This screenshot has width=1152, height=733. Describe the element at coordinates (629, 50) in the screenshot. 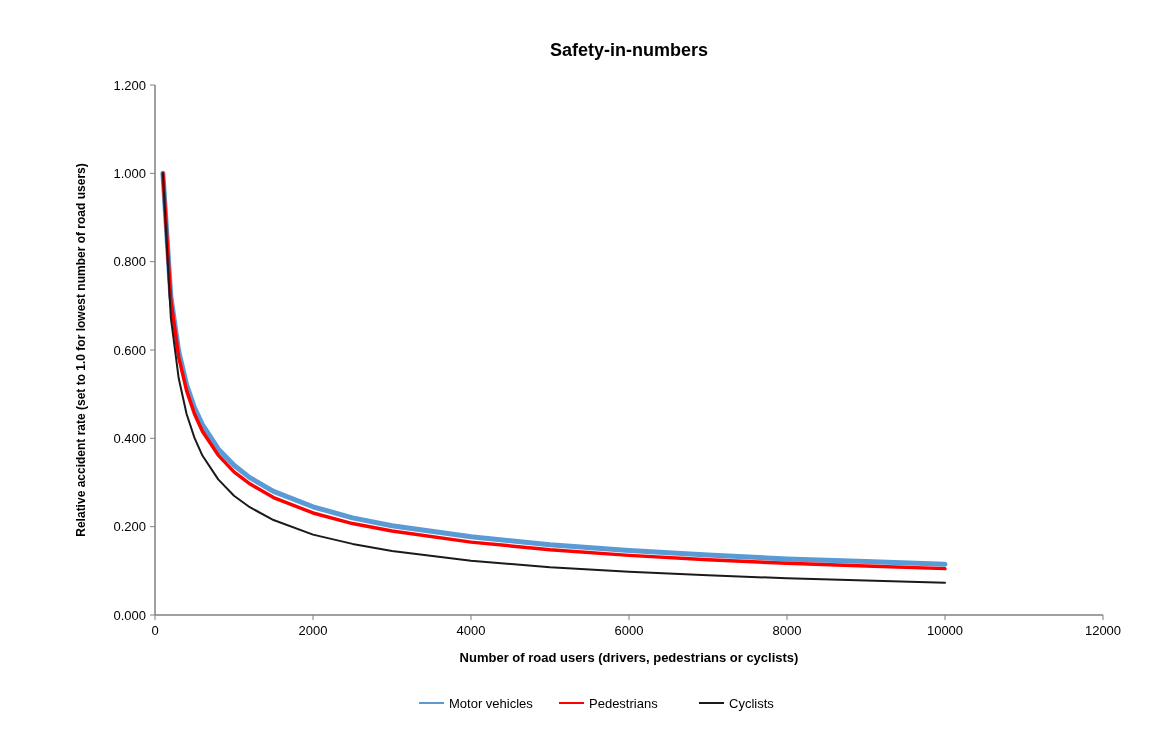

I see `chart-title: Safety-in-numbers` at that location.